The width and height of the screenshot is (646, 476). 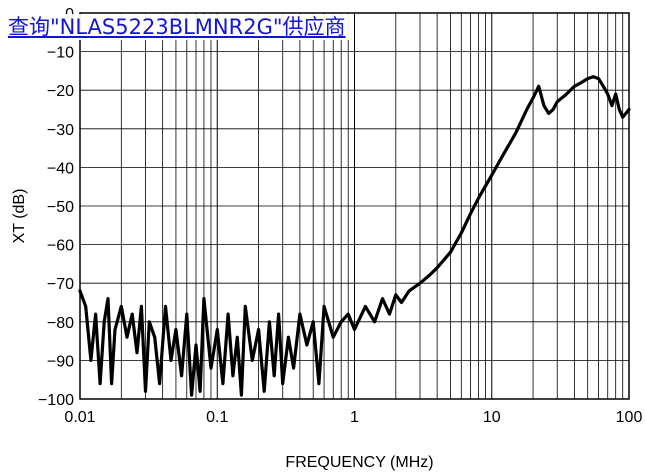 I want to click on x-tick-label: 0.01, so click(x=79, y=417).